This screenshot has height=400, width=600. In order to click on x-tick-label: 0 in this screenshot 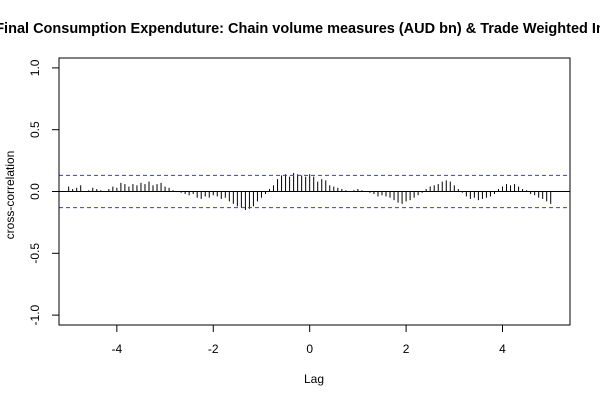, I will do `click(309, 349)`.